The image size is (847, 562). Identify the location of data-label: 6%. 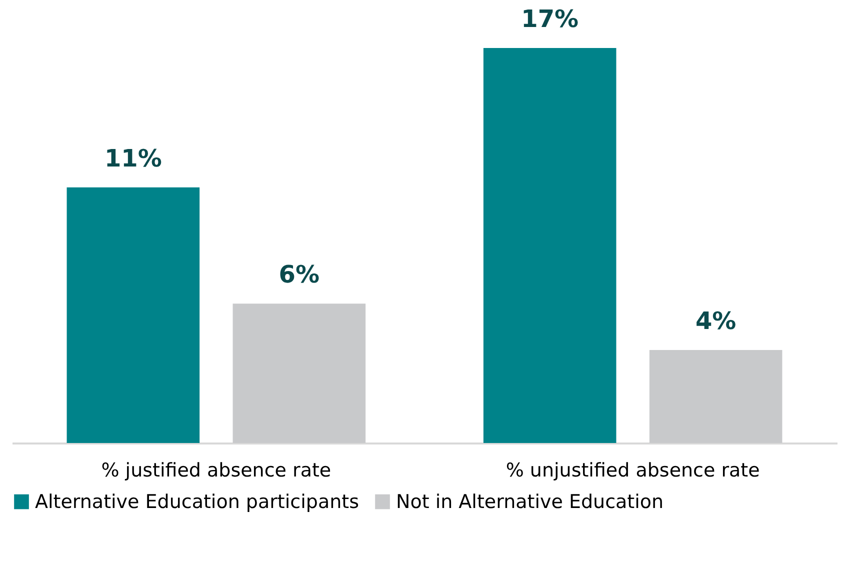
(299, 274).